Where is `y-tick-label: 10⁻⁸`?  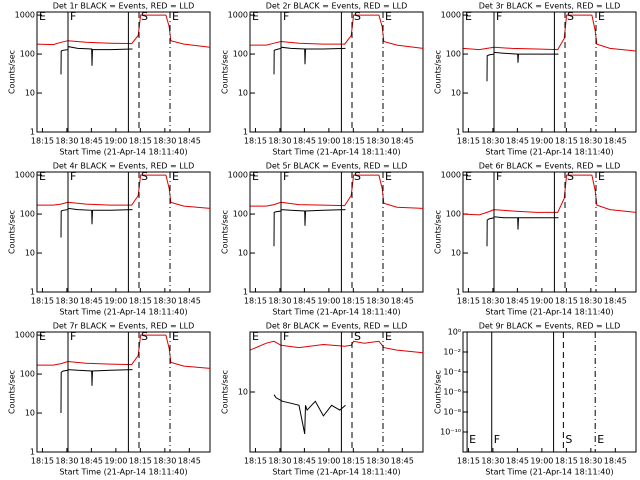
y-tick-label: 10⁻⁸ is located at coordinates (452, 412).